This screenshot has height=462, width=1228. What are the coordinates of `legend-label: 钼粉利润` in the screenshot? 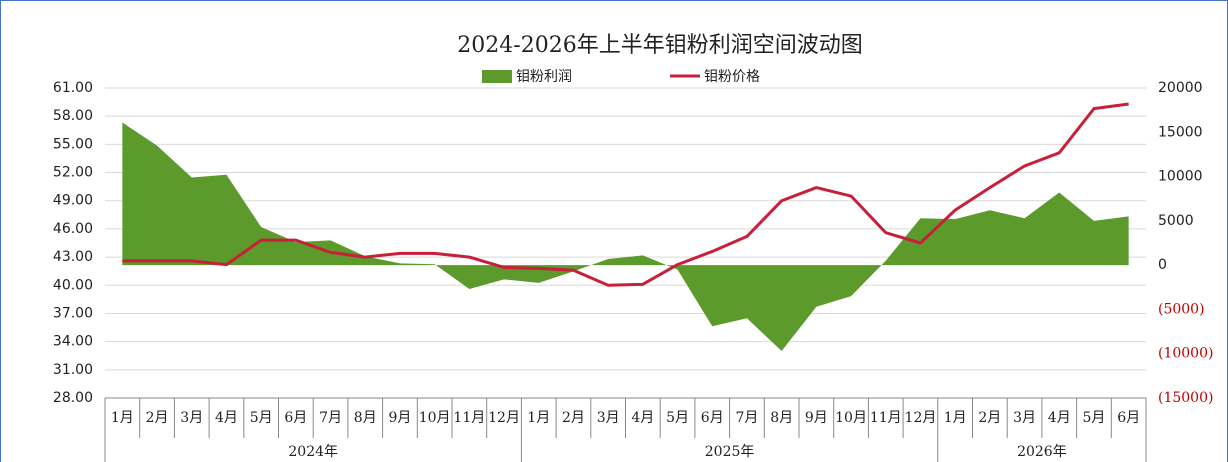 It's located at (544, 77).